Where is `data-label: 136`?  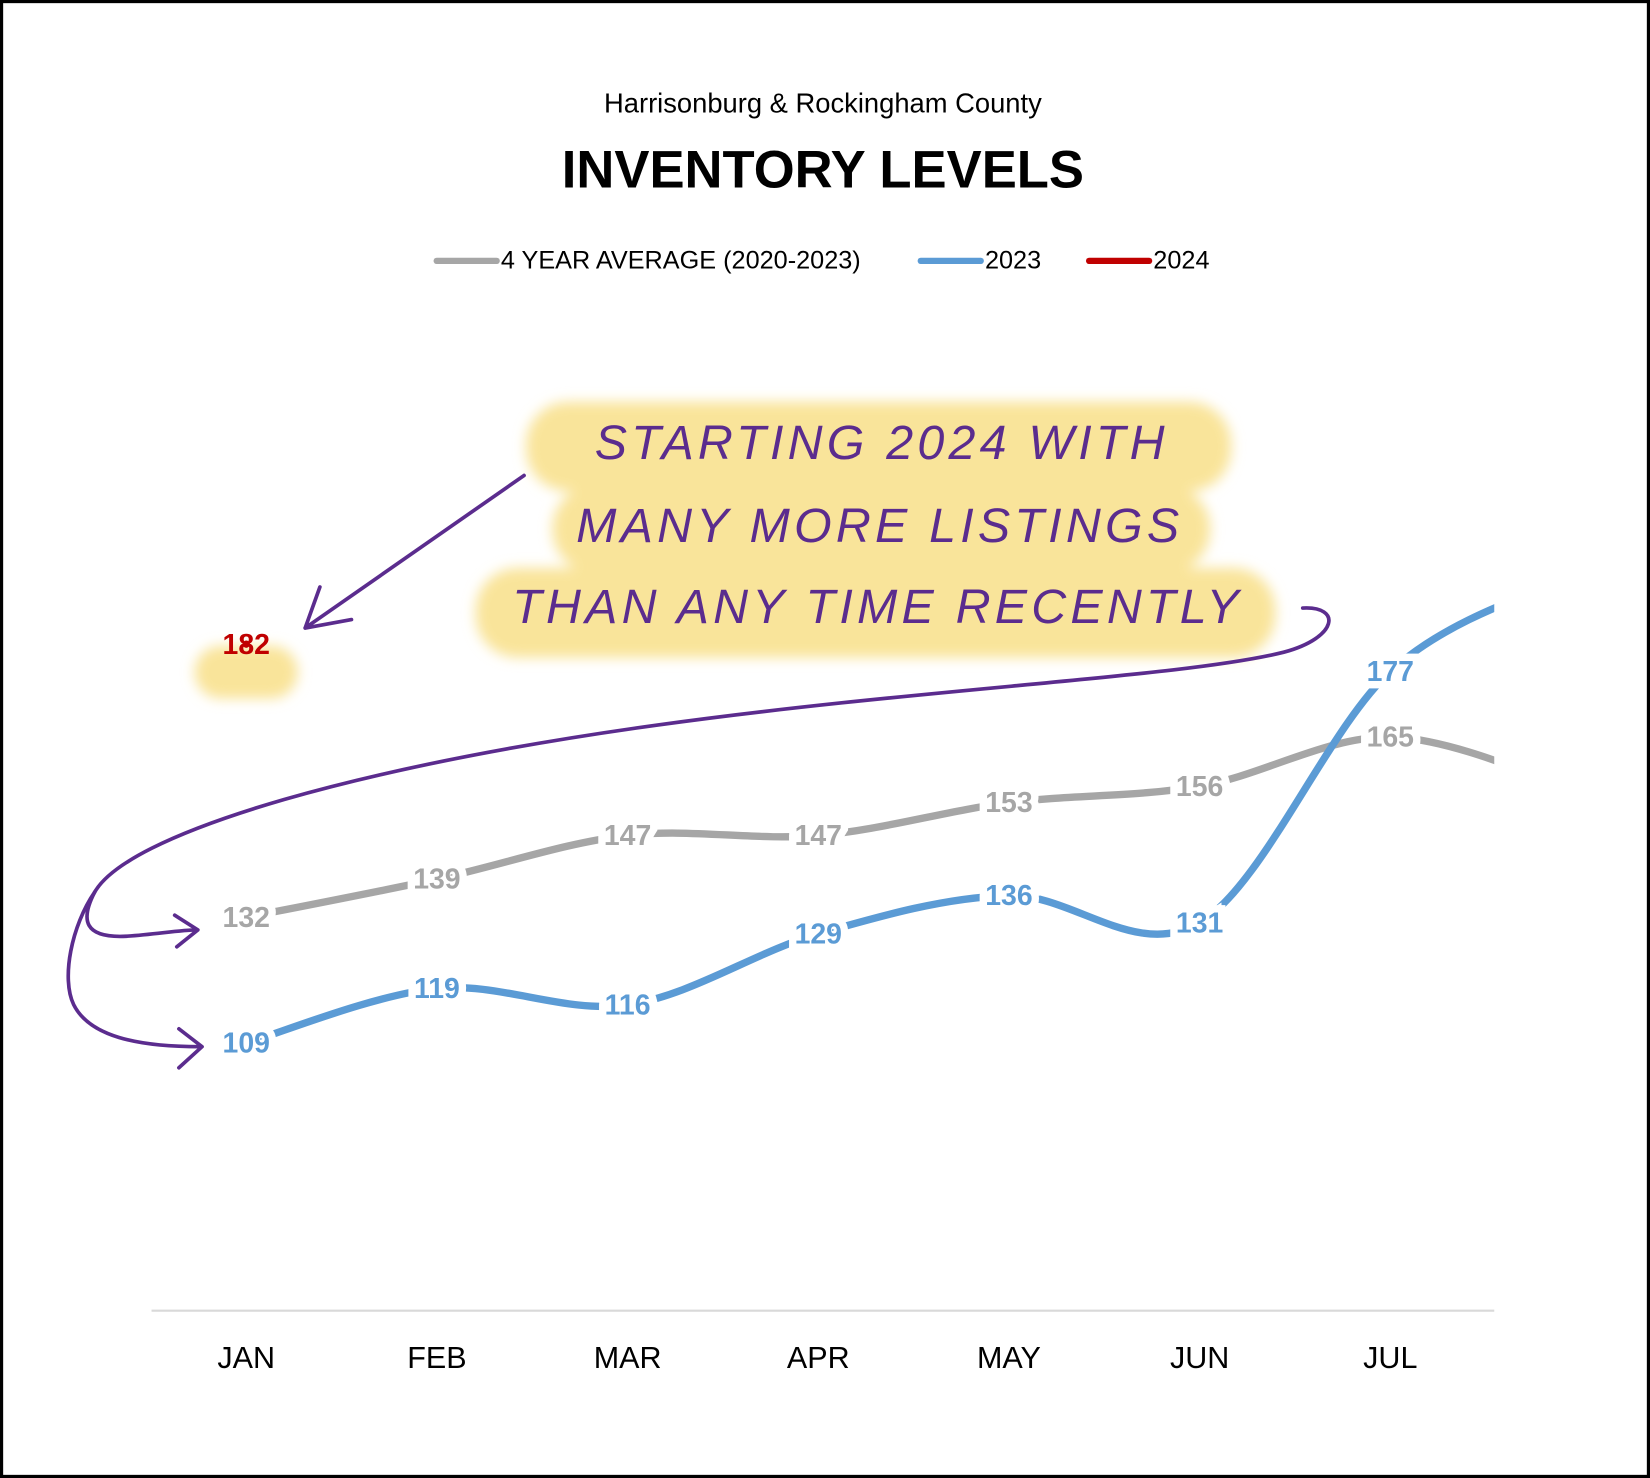
data-label: 136 is located at coordinates (1008, 896).